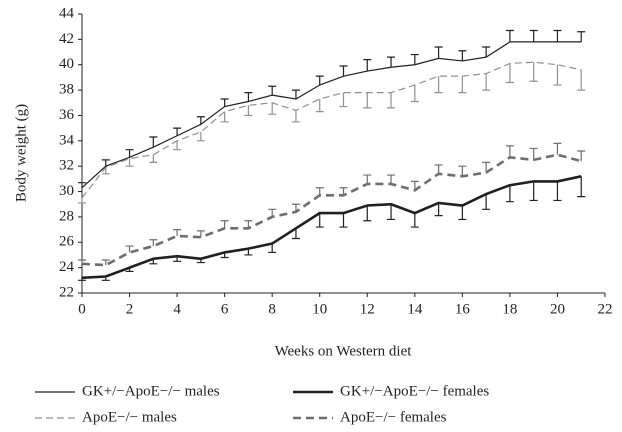 This screenshot has width=622, height=432. Describe the element at coordinates (67, 140) in the screenshot. I see `y-tick-label: 34` at that location.